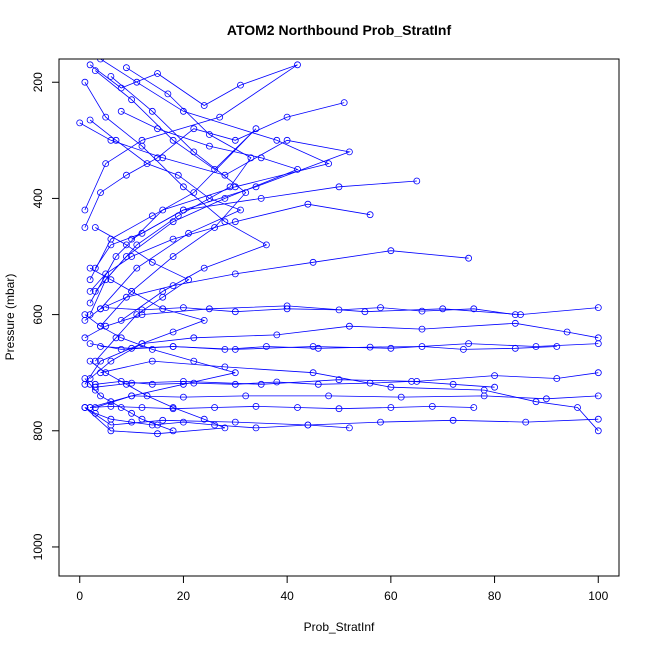 The width and height of the screenshot is (650, 655). I want to click on y-axis: 200 400 600 800 1000, so click(45, 316).